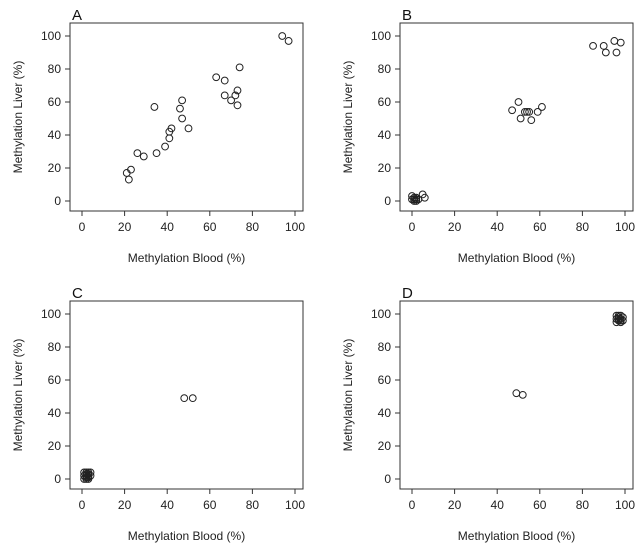 The height and width of the screenshot is (550, 637). I want to click on panel-letter: B, so click(407, 15).